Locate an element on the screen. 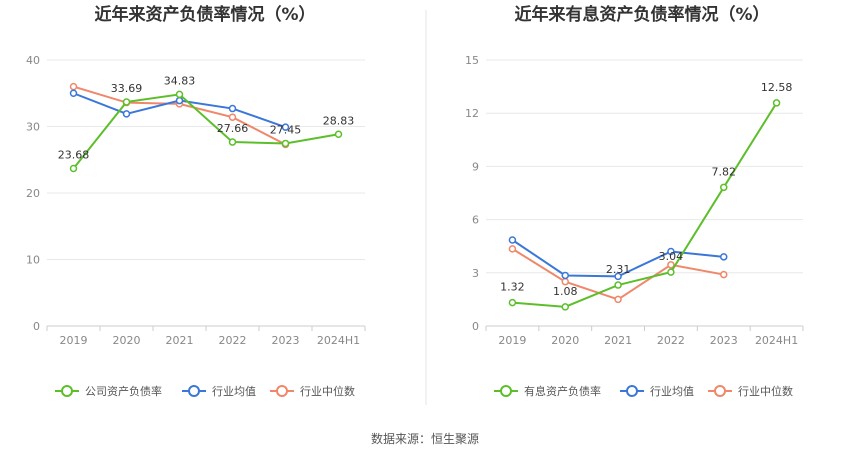 Image resolution: width=850 pixels, height=459 pixels. y-tick-label: 12 is located at coordinates (472, 113).